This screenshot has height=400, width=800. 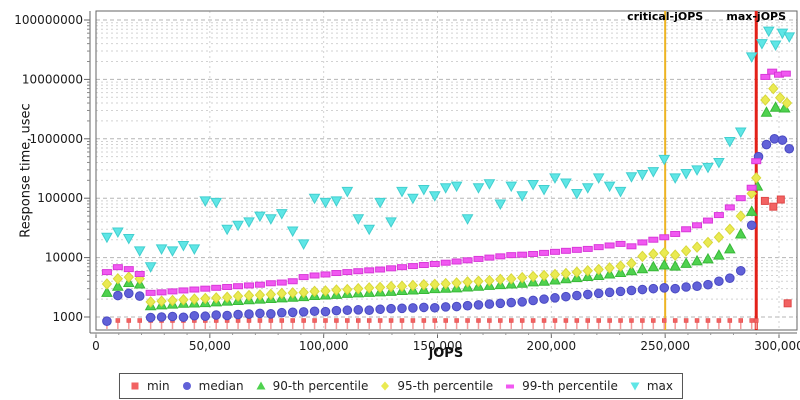 What do you see at coordinates (324, 346) in the screenshot?
I see `x-tick-label: 100,000` at bounding box center [324, 346].